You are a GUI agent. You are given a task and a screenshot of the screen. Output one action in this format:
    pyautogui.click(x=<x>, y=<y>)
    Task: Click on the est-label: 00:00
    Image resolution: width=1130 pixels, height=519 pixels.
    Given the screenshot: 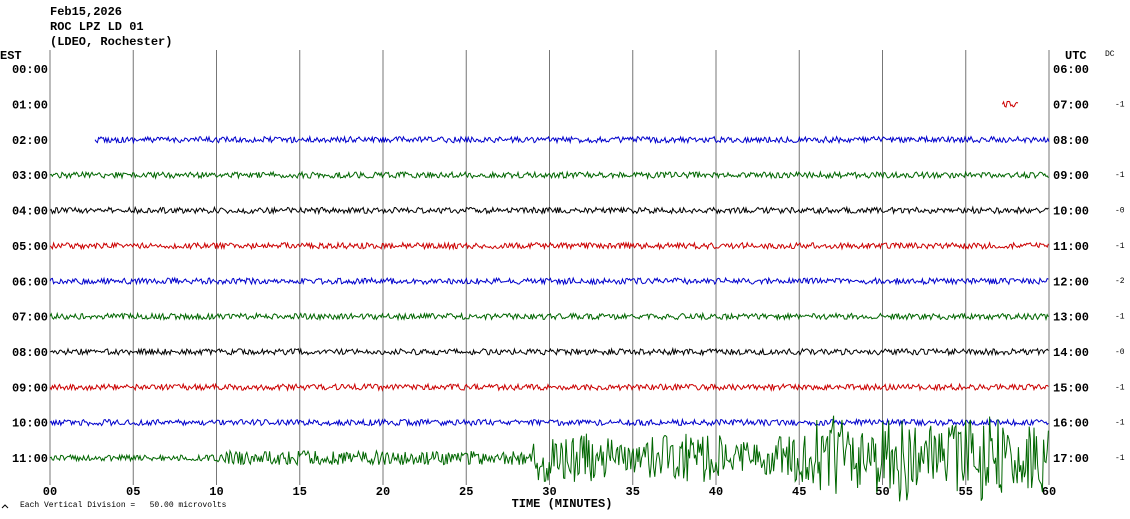 What is the action you would take?
    pyautogui.click(x=30, y=70)
    